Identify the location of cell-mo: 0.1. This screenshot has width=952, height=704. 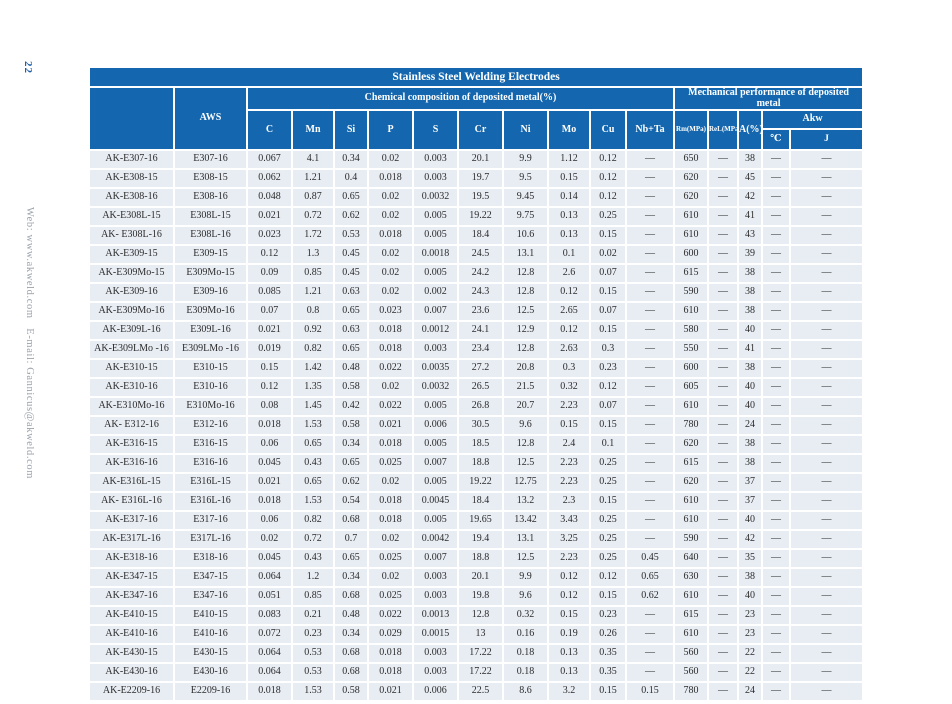
(569, 254).